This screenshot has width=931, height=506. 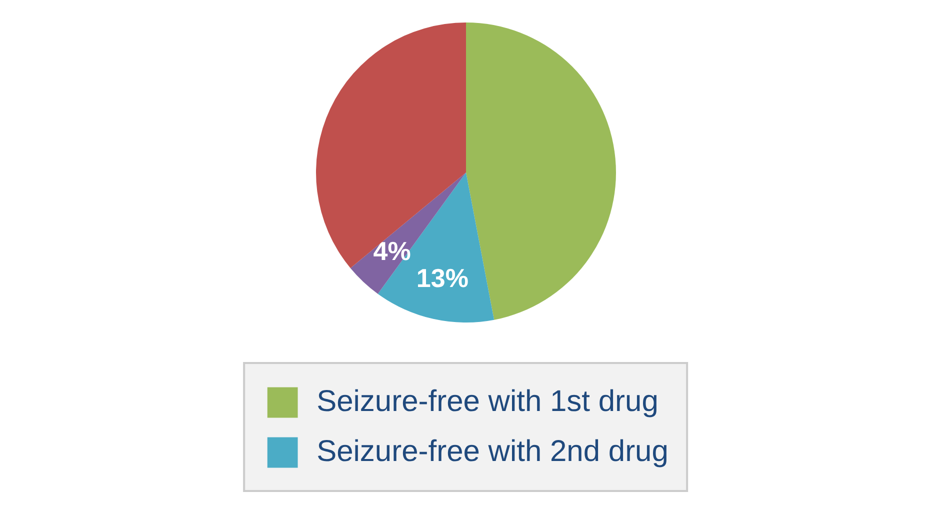 I want to click on legend-label: Seizure-free with 1st drug, so click(x=487, y=402).